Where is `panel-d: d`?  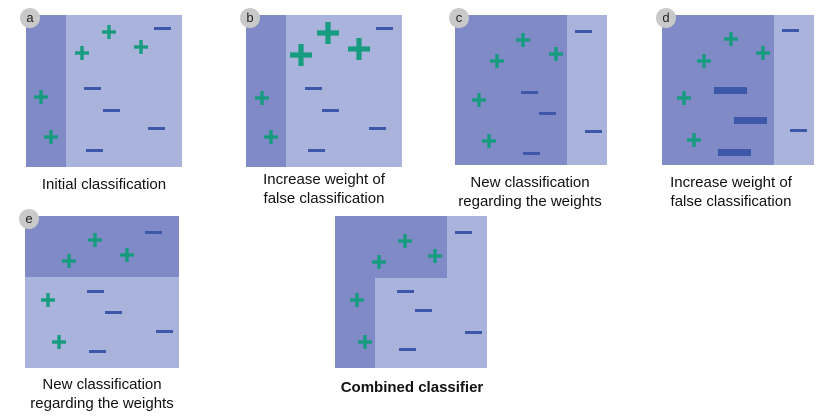
panel-d: d is located at coordinates (735, 86).